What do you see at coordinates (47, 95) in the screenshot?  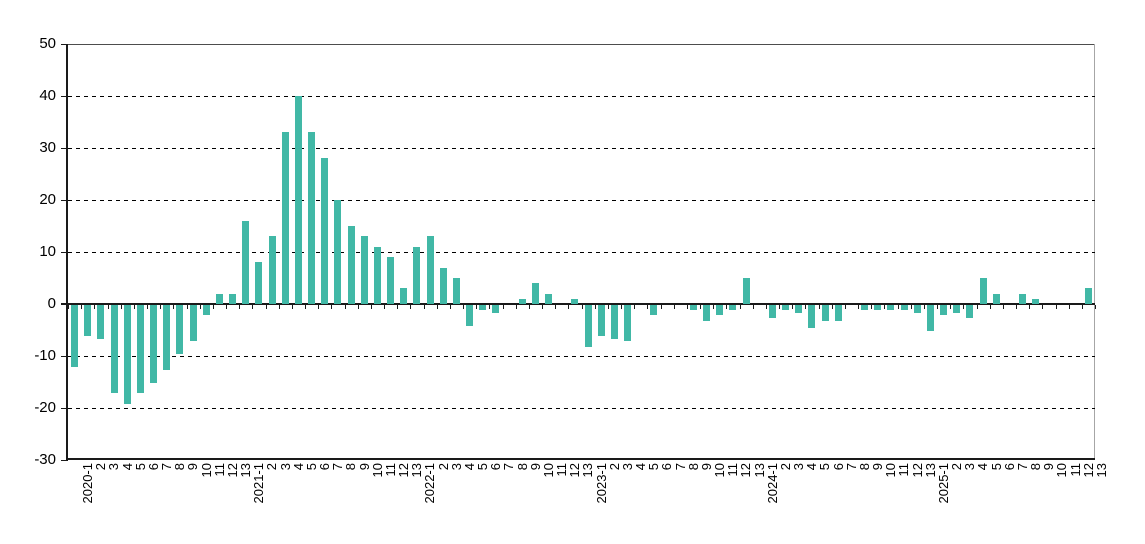 I see `y-axis-label: 40` at bounding box center [47, 95].